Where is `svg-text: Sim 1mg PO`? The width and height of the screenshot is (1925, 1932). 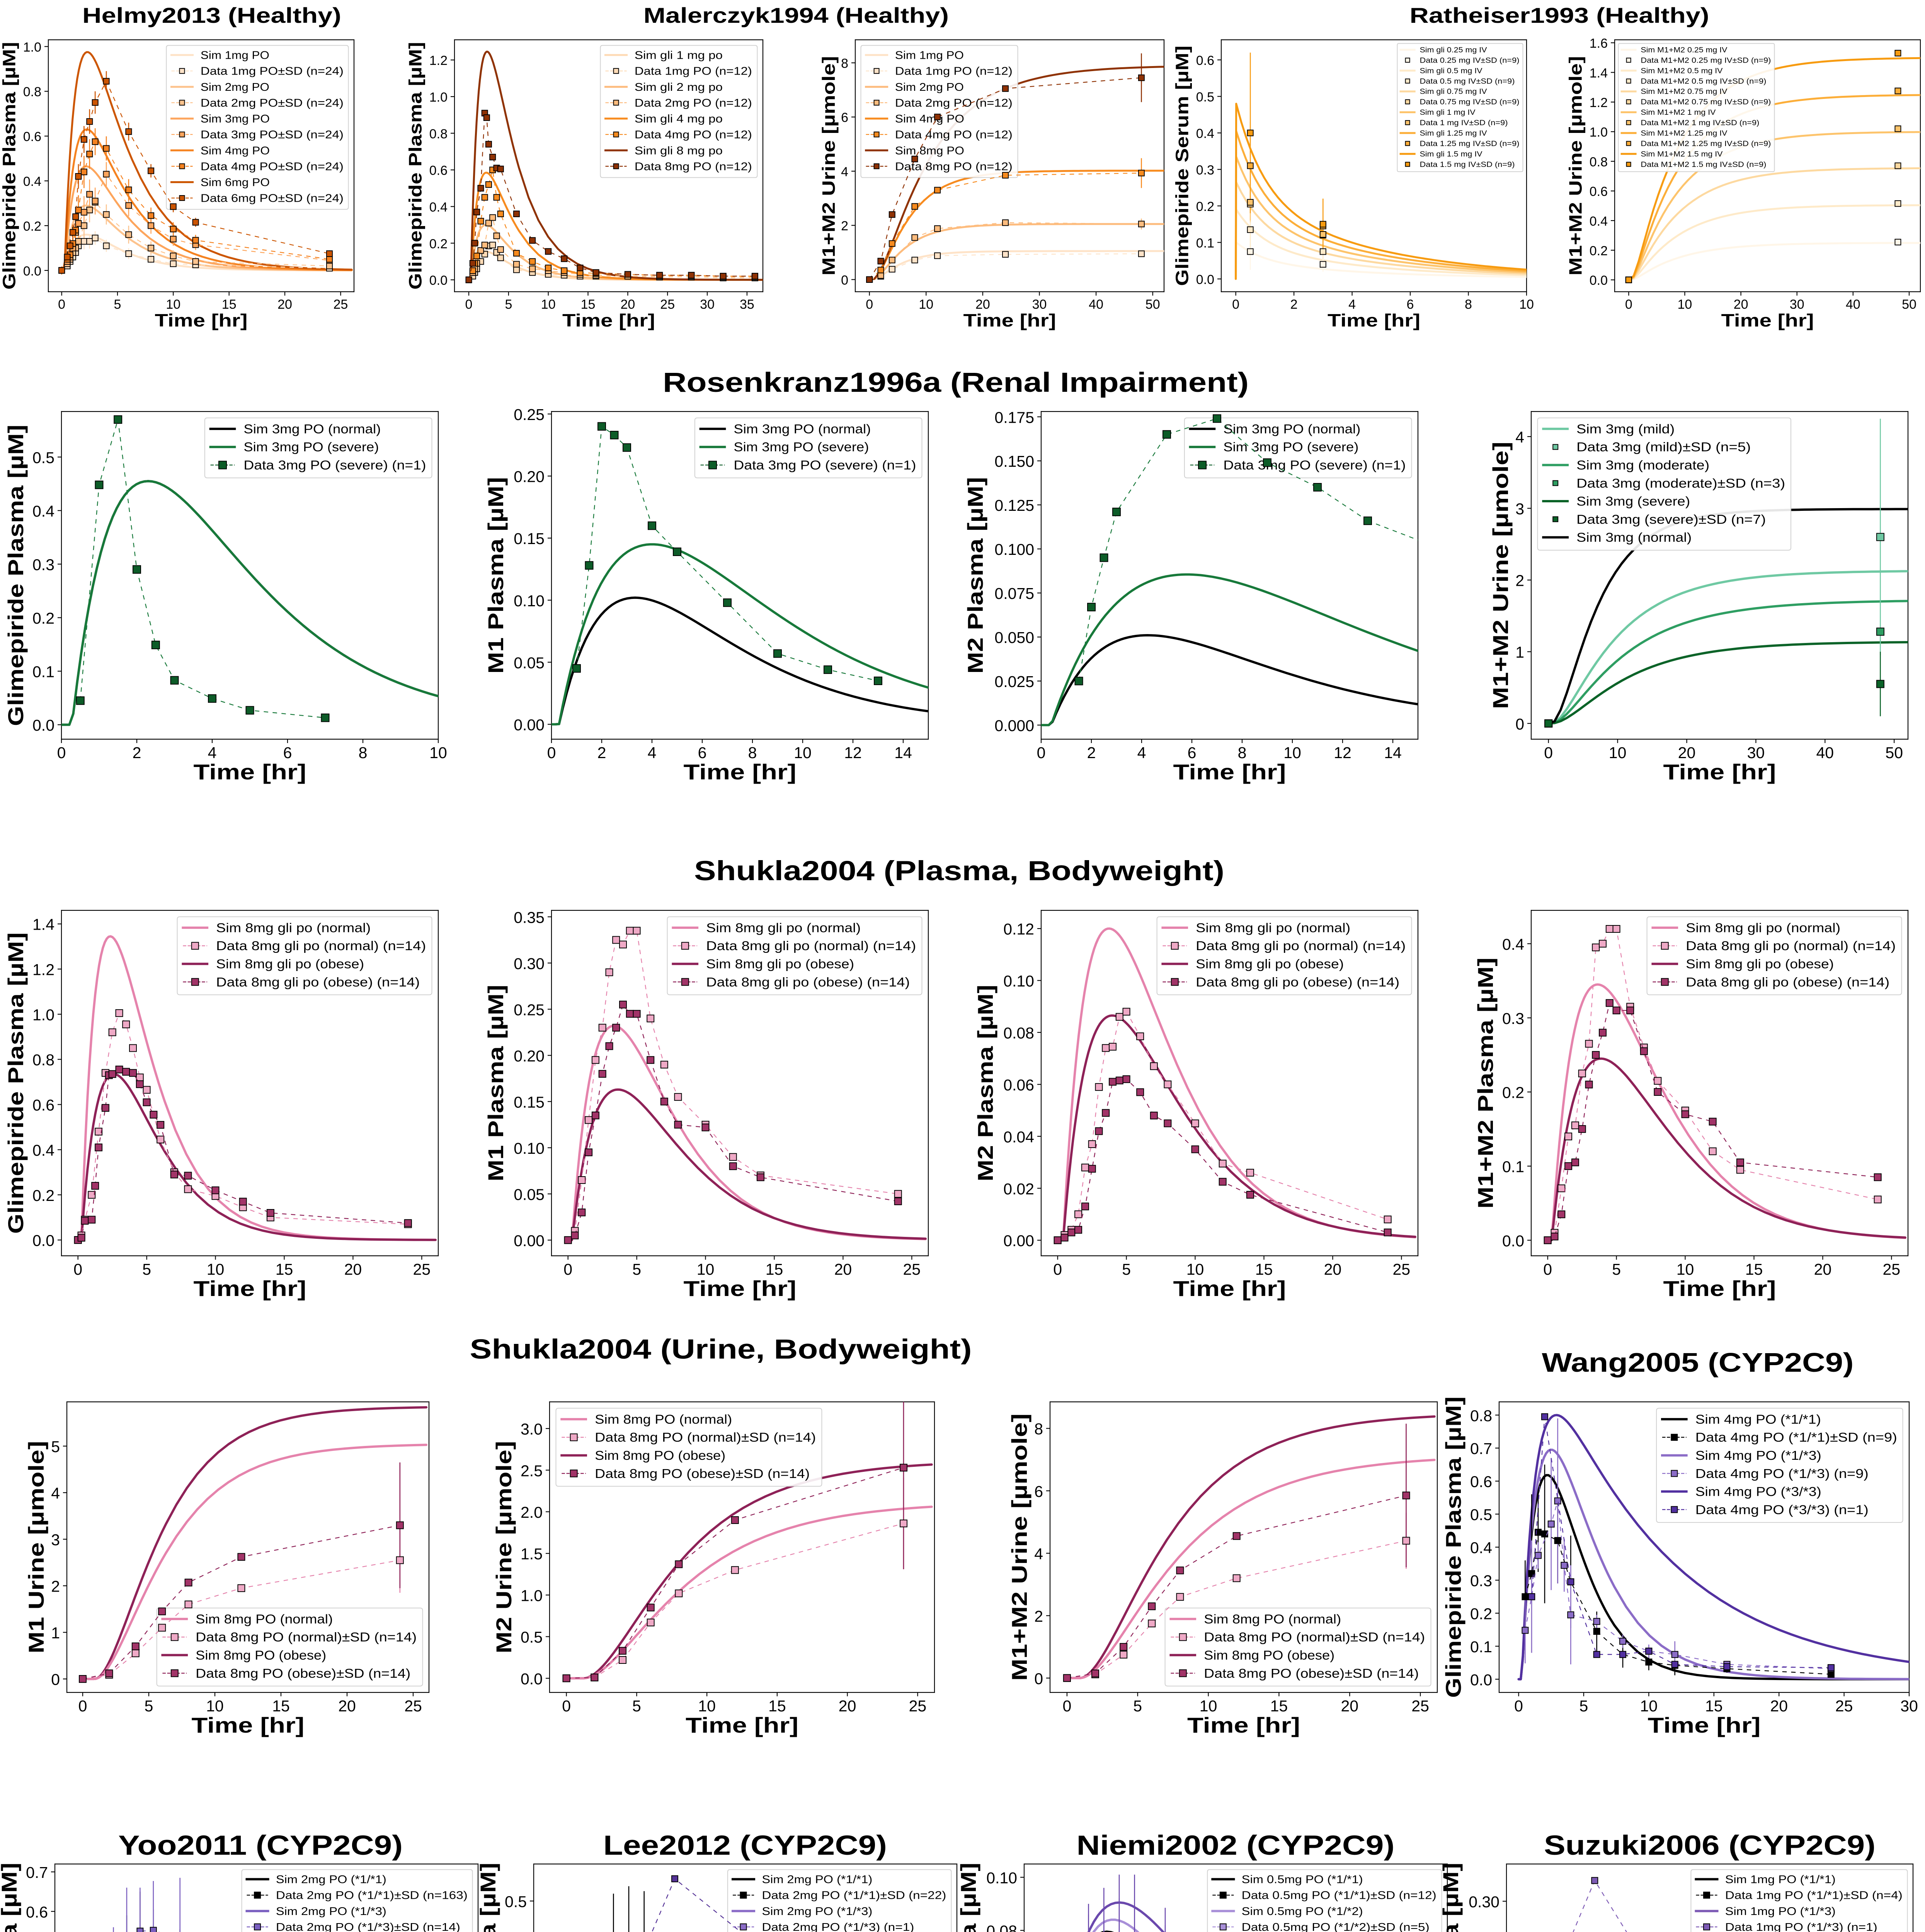
svg-text: Sim 1mg PO is located at coordinates (235, 55).